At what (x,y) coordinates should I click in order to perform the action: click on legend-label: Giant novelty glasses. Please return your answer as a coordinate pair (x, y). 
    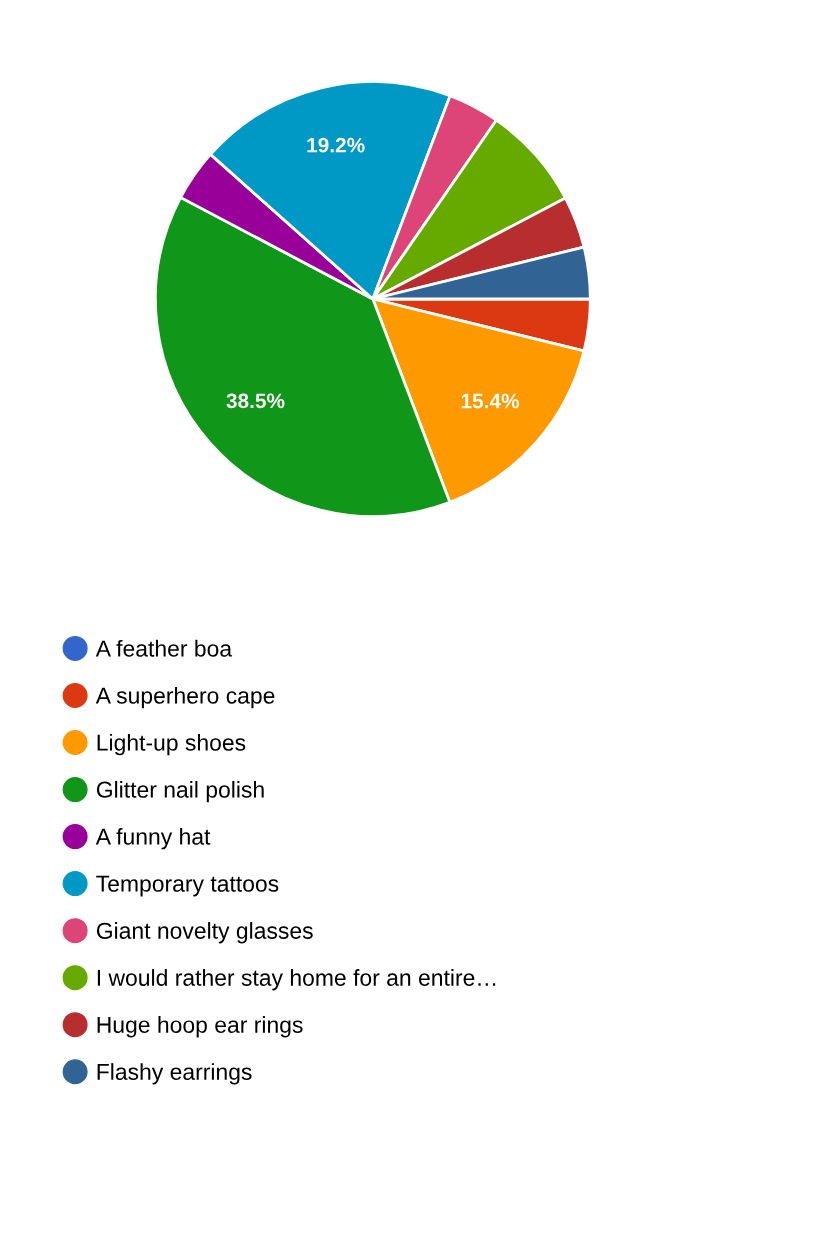
    Looking at the image, I should click on (204, 933).